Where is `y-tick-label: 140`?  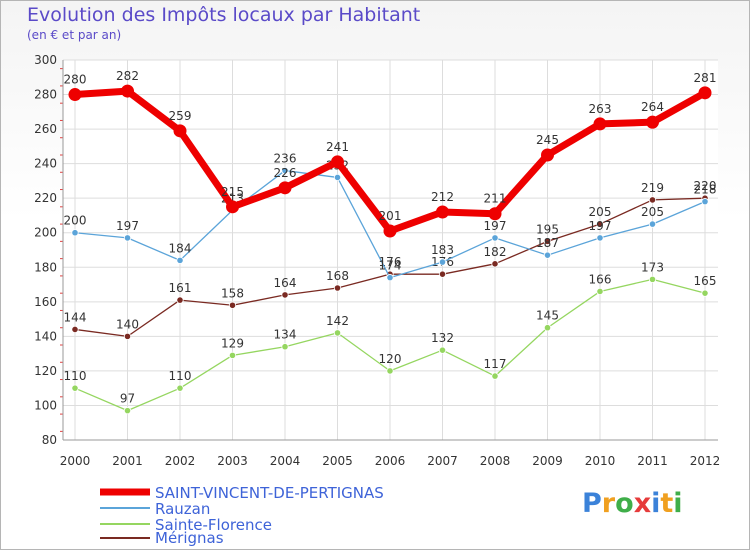
y-tick-label: 140 is located at coordinates (45, 336).